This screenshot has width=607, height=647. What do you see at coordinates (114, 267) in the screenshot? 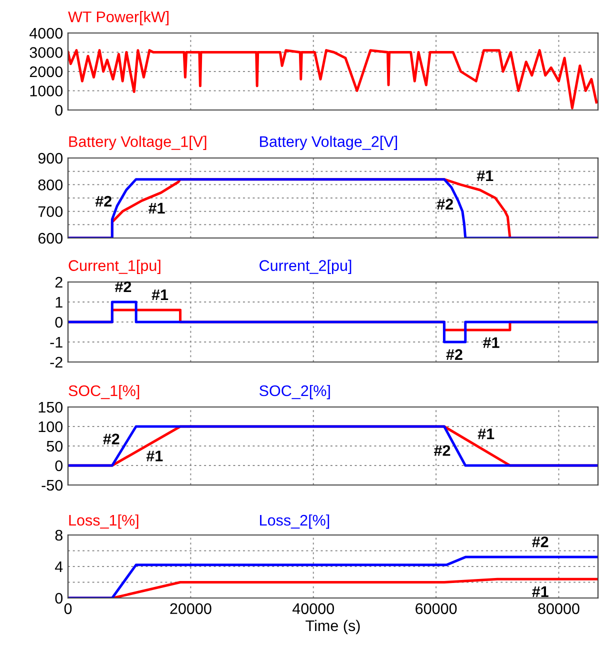
I see `text: Current_1[pu]` at bounding box center [114, 267].